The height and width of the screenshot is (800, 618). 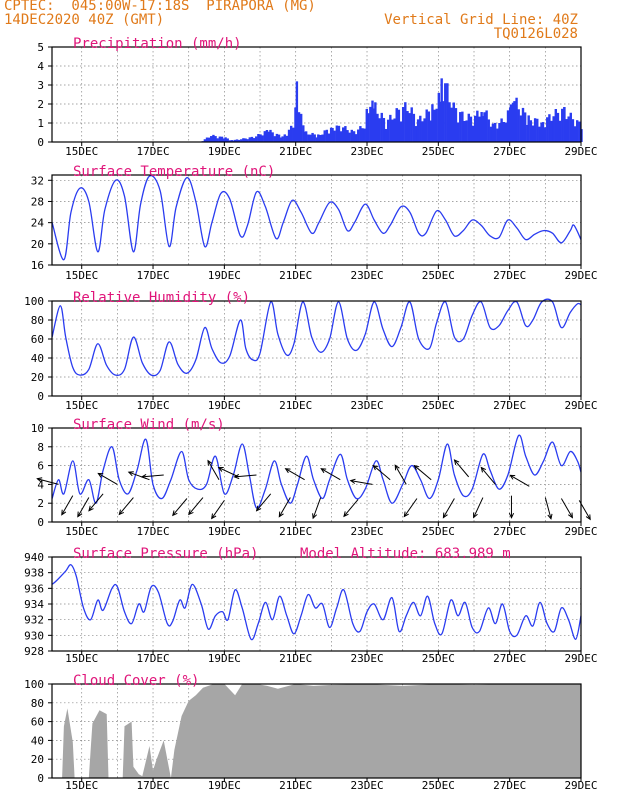 What do you see at coordinates (37, 428) in the screenshot?
I see `y-tick-label: 10` at bounding box center [37, 428].